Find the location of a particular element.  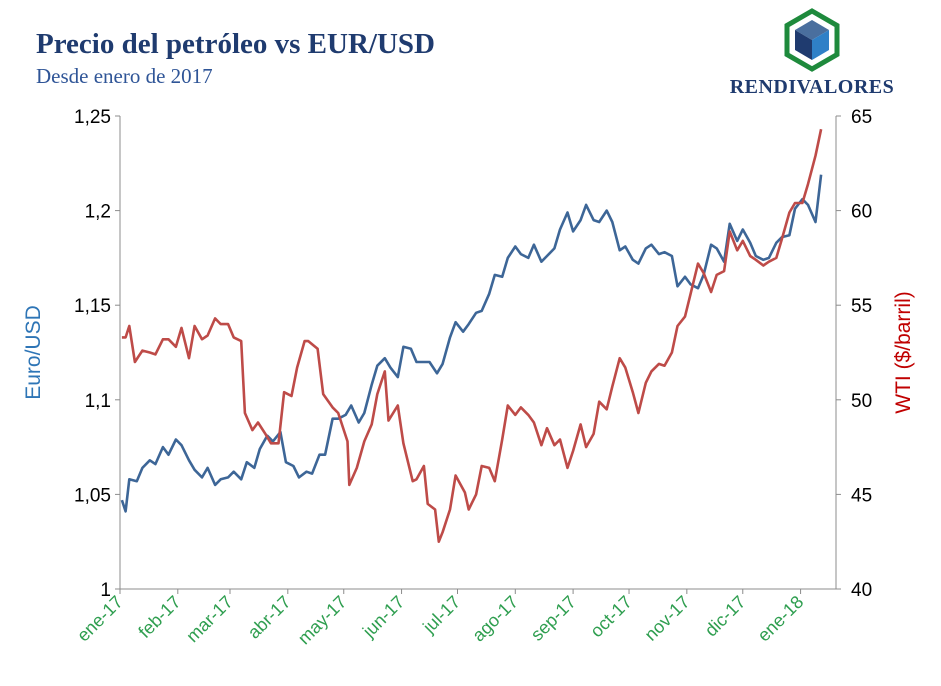

left-tick-label: 1,05 is located at coordinates (92, 495).